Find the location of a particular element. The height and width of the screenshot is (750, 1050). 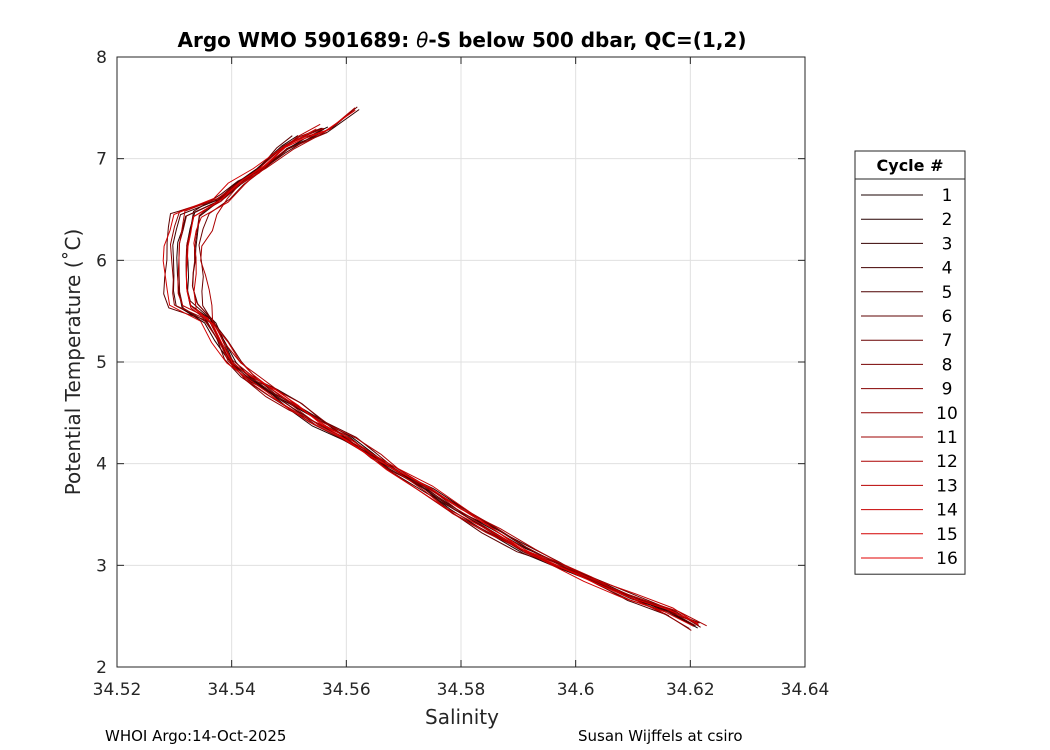

legend-label-12: 12 is located at coordinates (947, 462).